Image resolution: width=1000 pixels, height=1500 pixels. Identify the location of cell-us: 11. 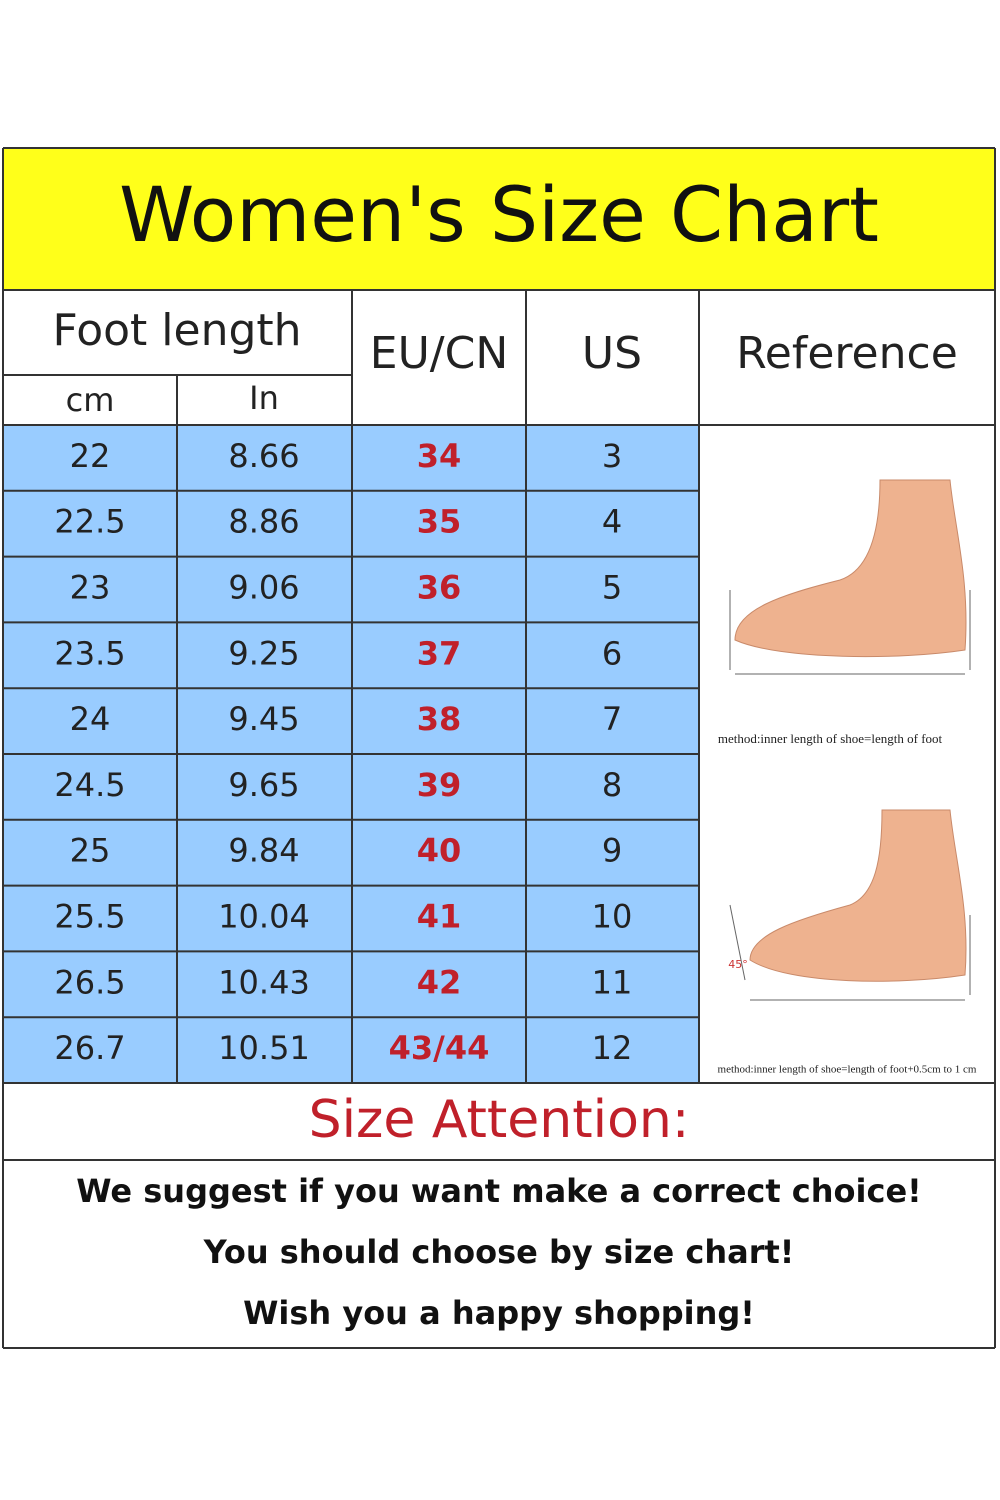
(612, 982).